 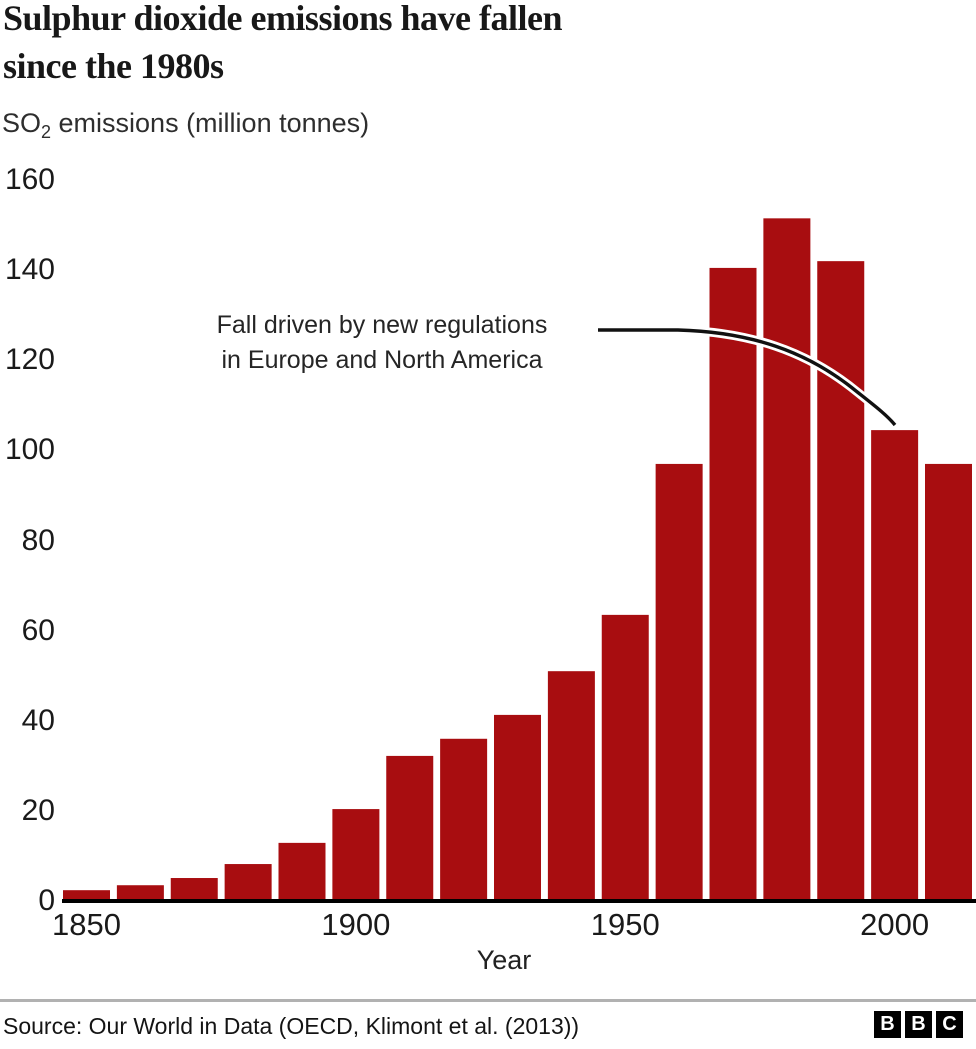 What do you see at coordinates (38, 810) in the screenshot?
I see `y-tick-20: 20` at bounding box center [38, 810].